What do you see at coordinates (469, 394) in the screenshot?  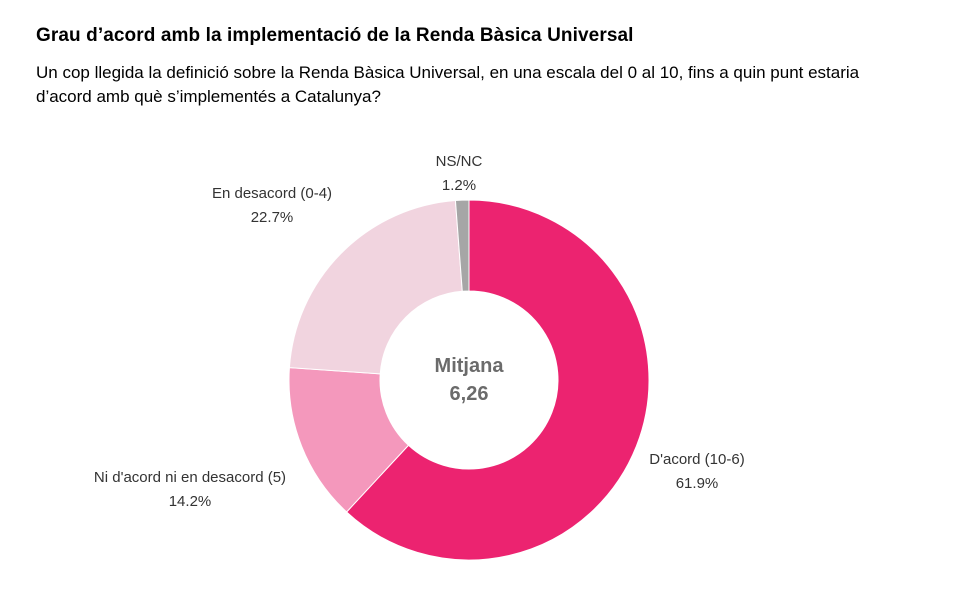 I see `center-label-value: 6,26` at bounding box center [469, 394].